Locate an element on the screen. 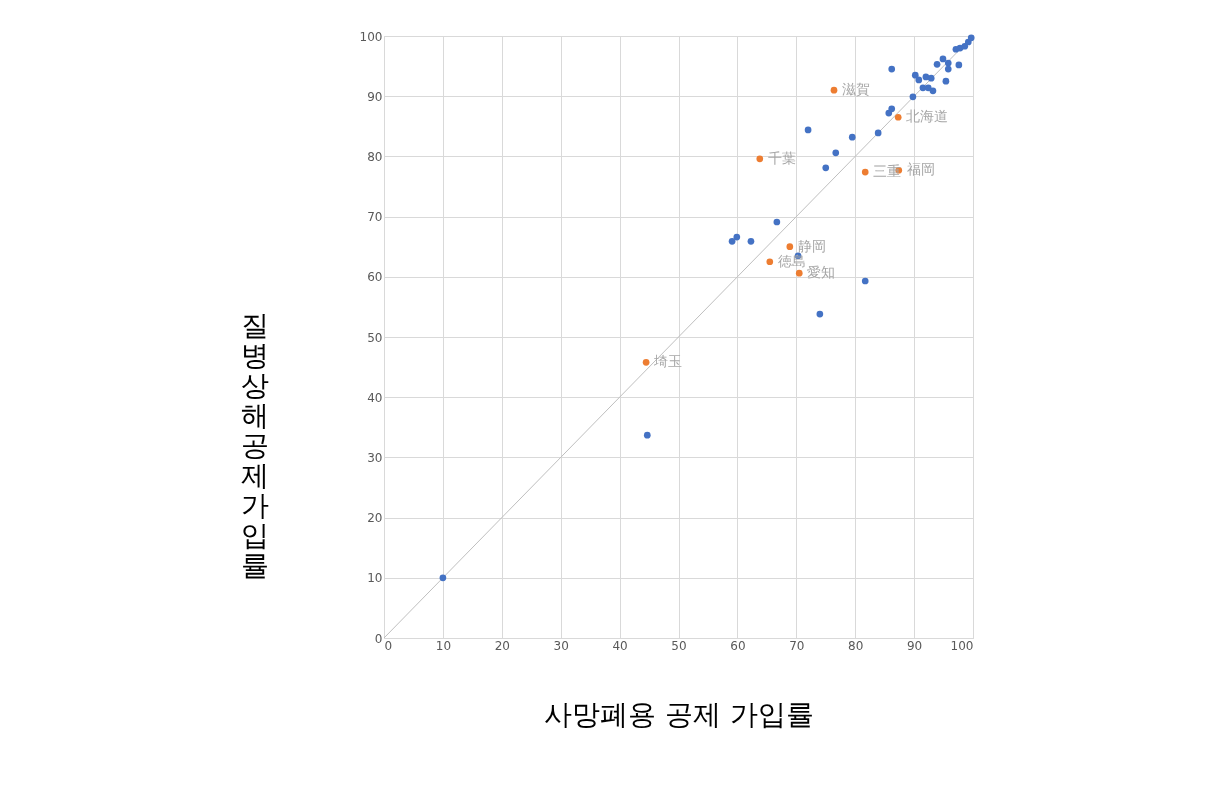 Image resolution: width=1214 pixels, height=795 pixels. y-tick-label: 60 is located at coordinates (375, 277).